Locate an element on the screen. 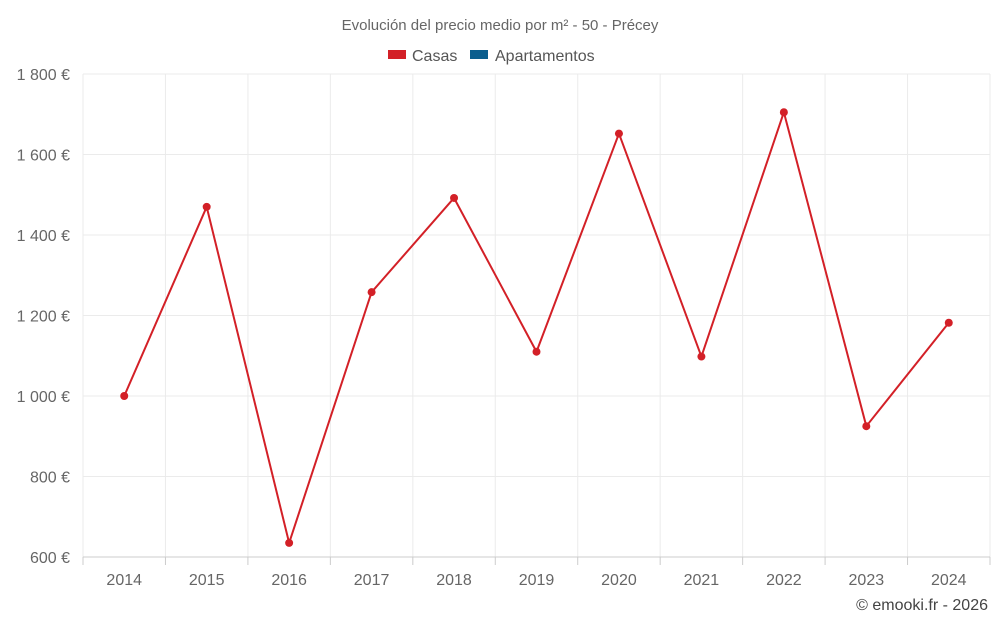 The height and width of the screenshot is (625, 1000). data-point-casas-2015 is located at coordinates (206, 206).